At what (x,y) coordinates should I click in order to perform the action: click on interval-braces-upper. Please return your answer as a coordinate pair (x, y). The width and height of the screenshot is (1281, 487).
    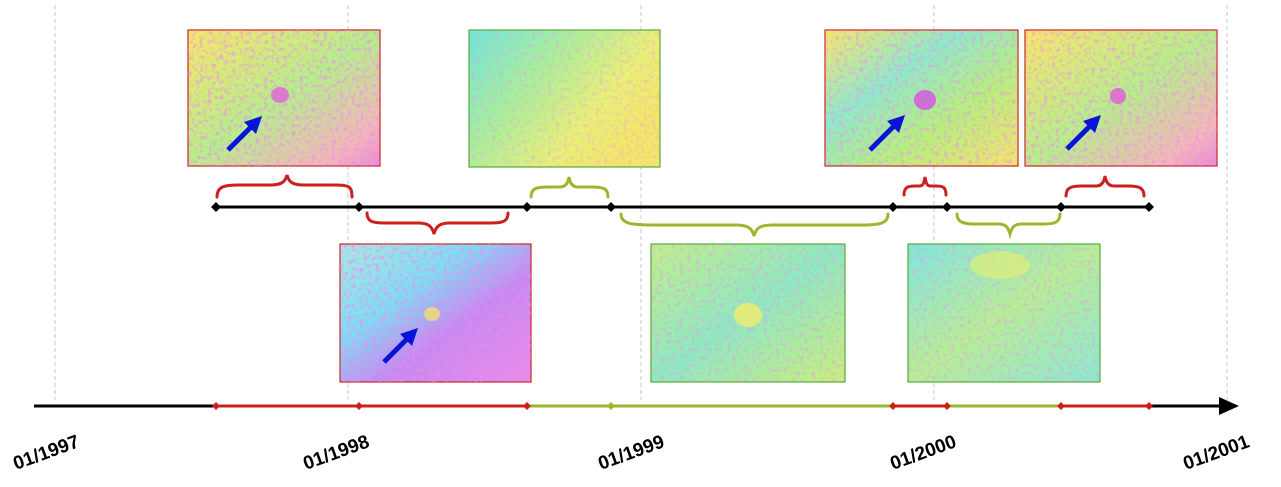
    Looking at the image, I should click on (680, 186).